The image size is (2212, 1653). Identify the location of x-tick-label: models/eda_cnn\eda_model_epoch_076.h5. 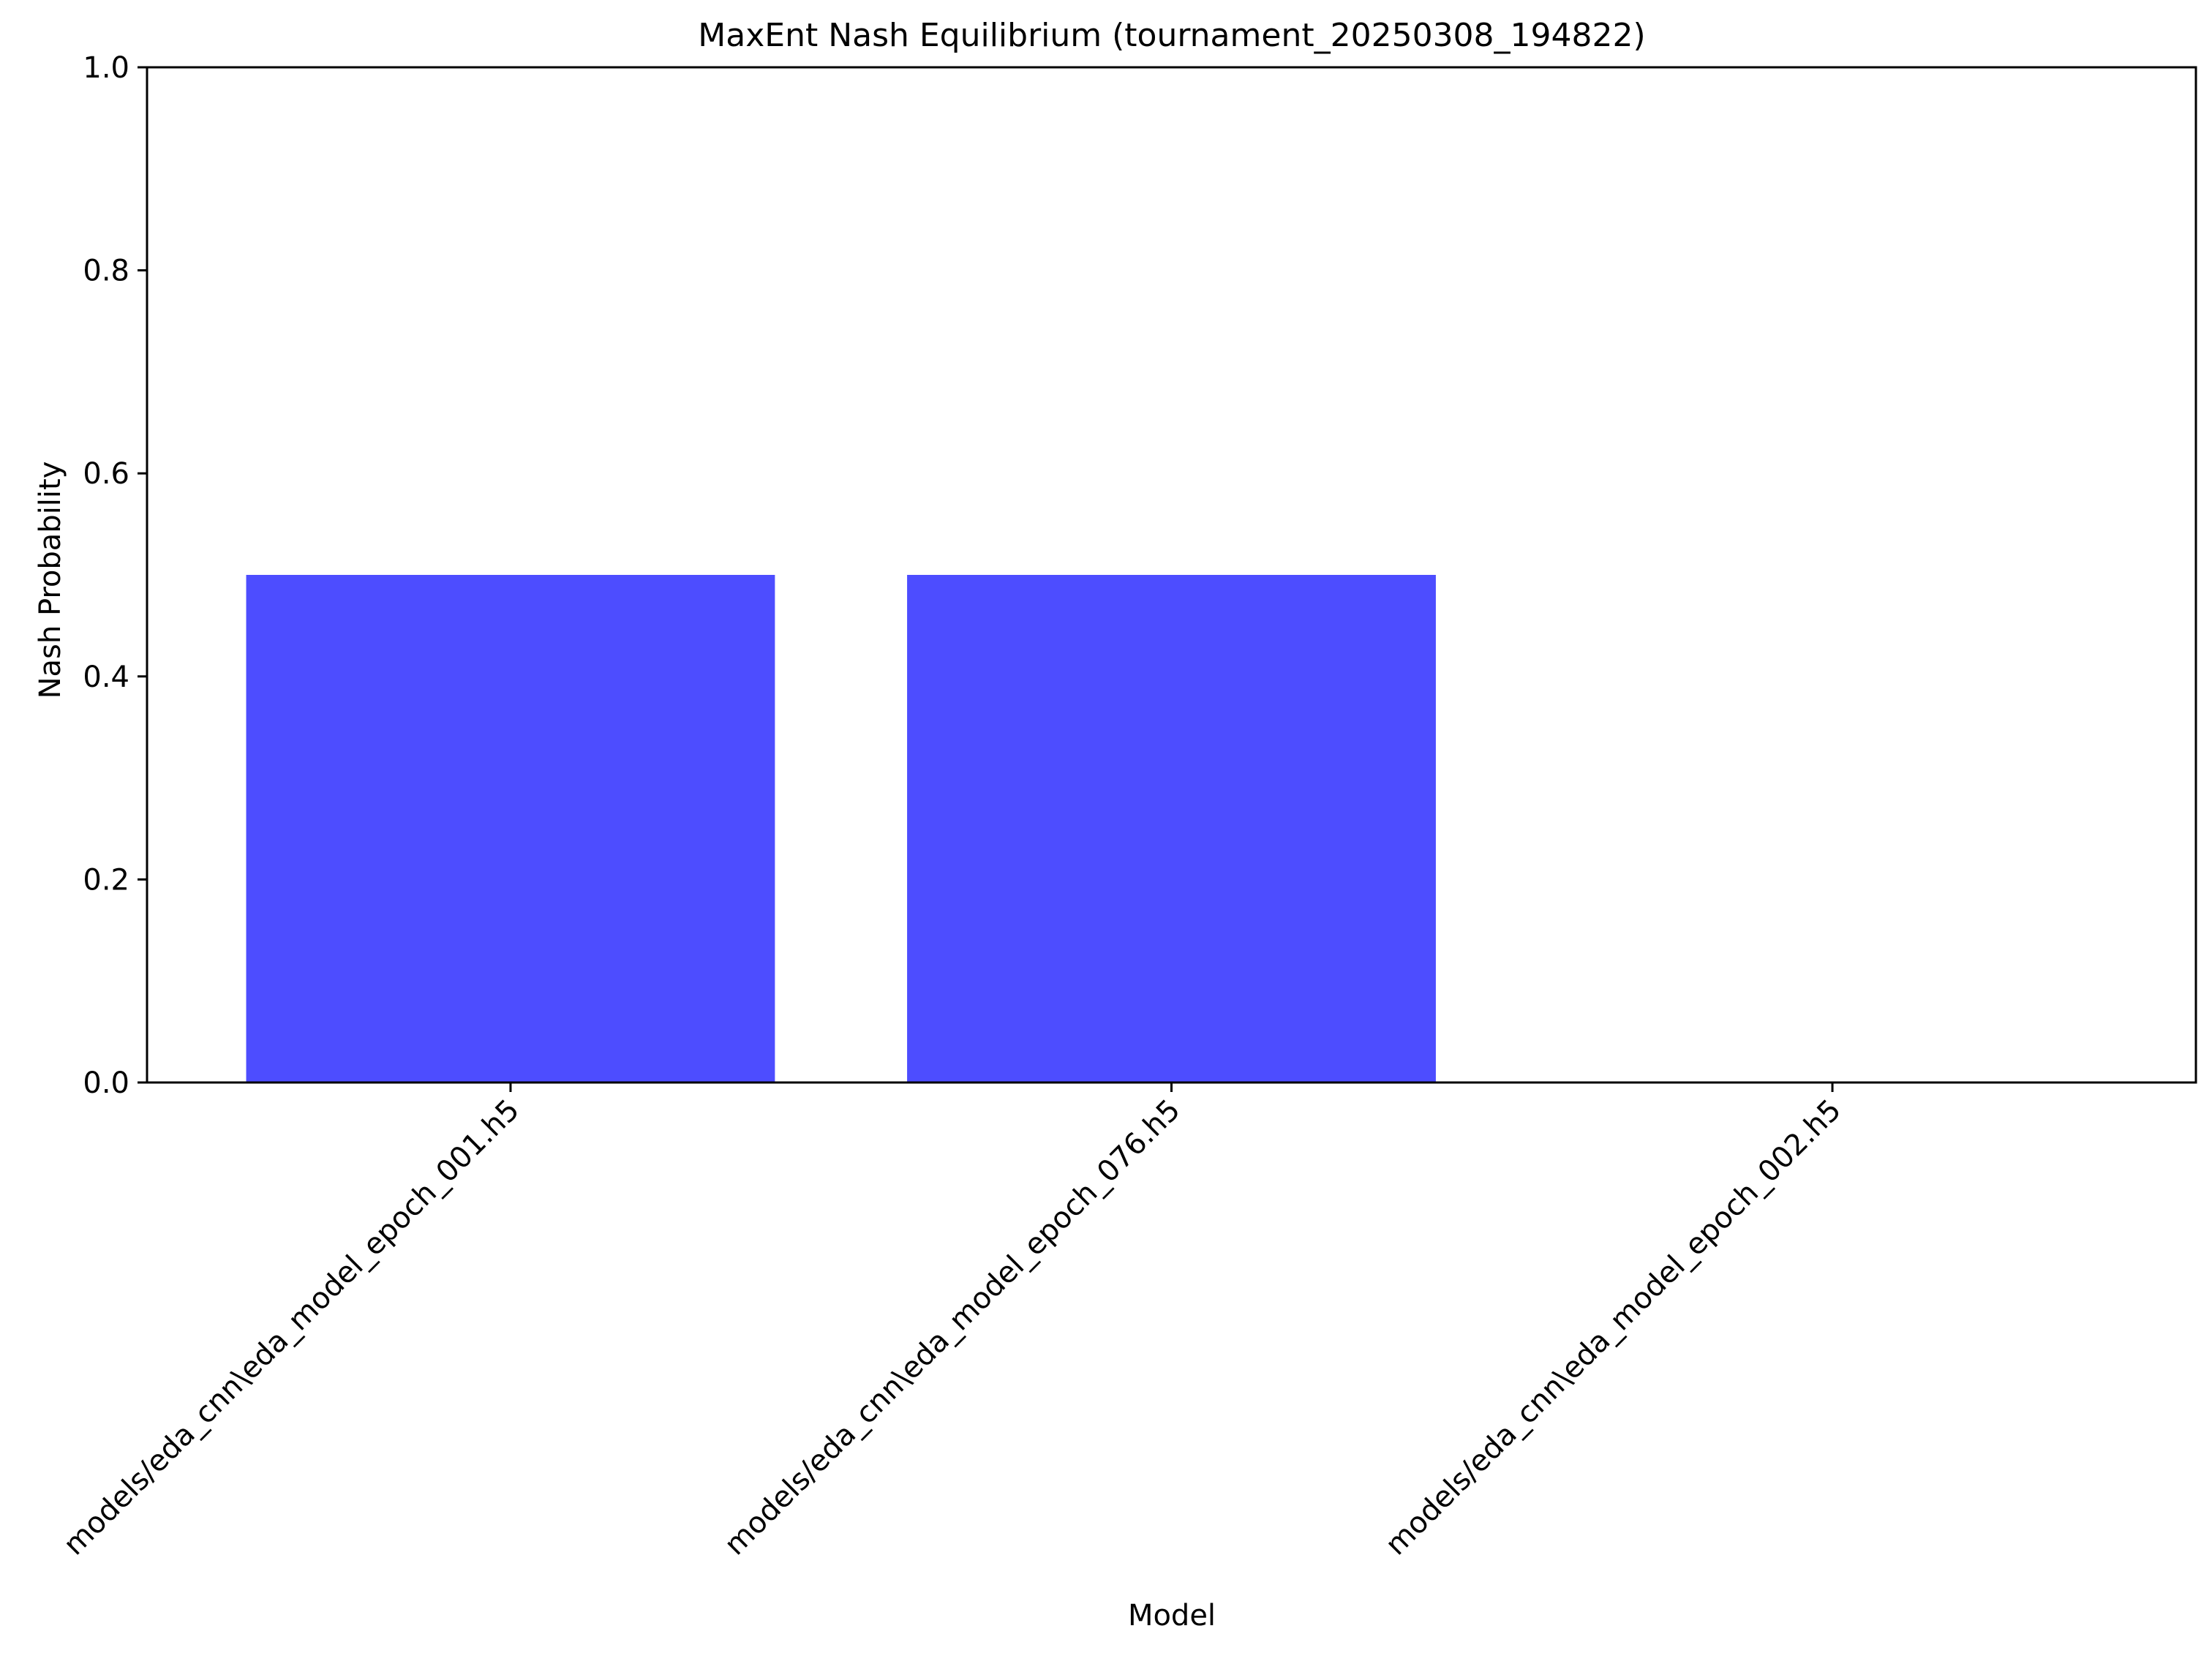
(952, 1327).